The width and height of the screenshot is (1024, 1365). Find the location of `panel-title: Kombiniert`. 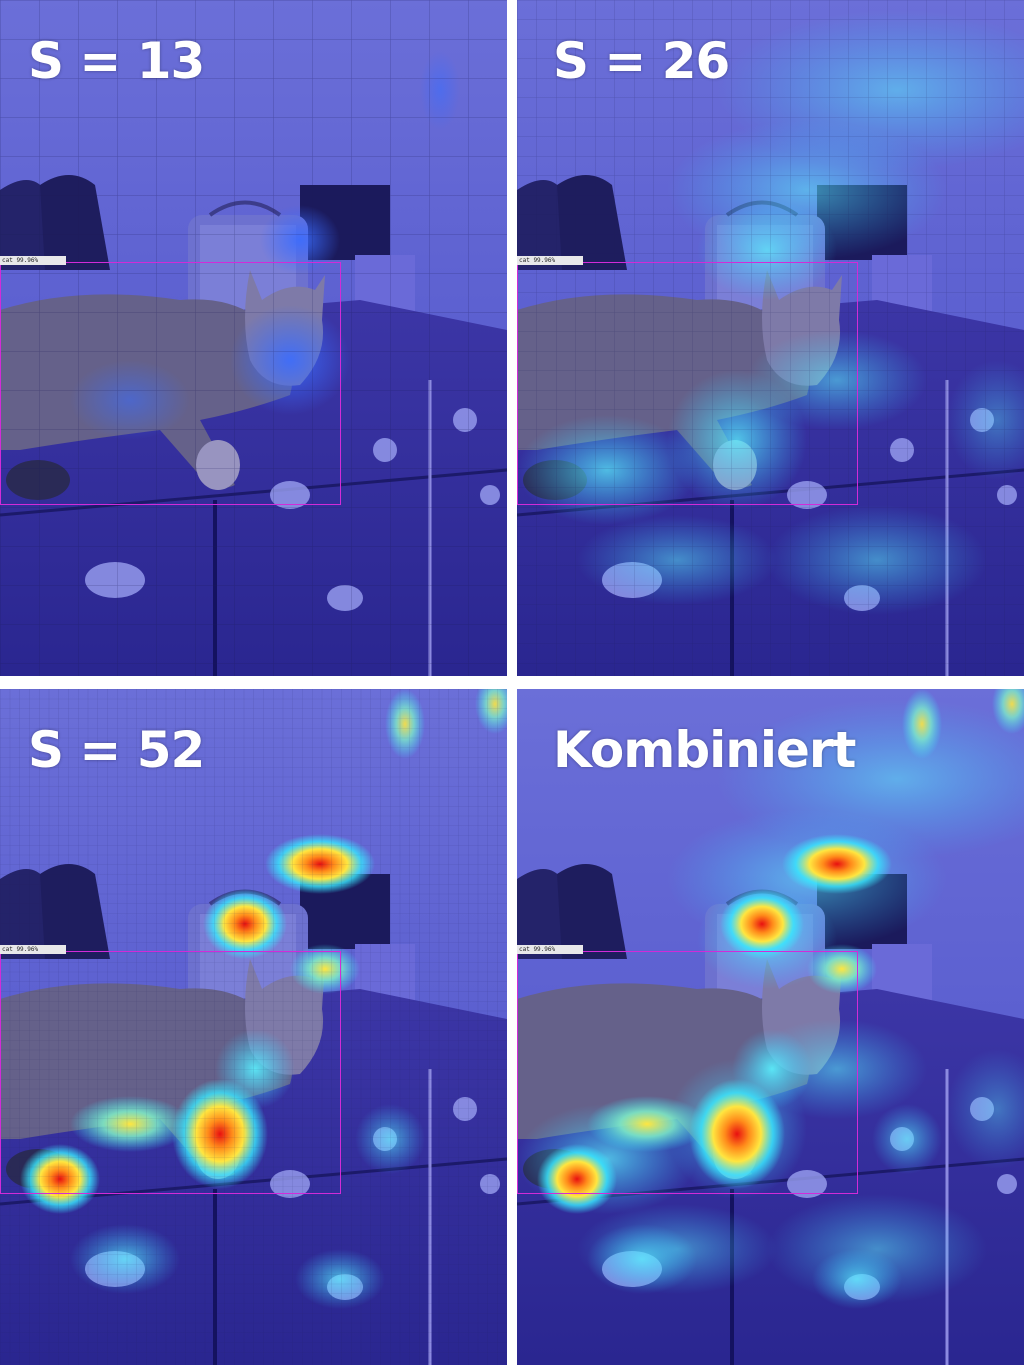

panel-title: Kombiniert is located at coordinates (704, 750).